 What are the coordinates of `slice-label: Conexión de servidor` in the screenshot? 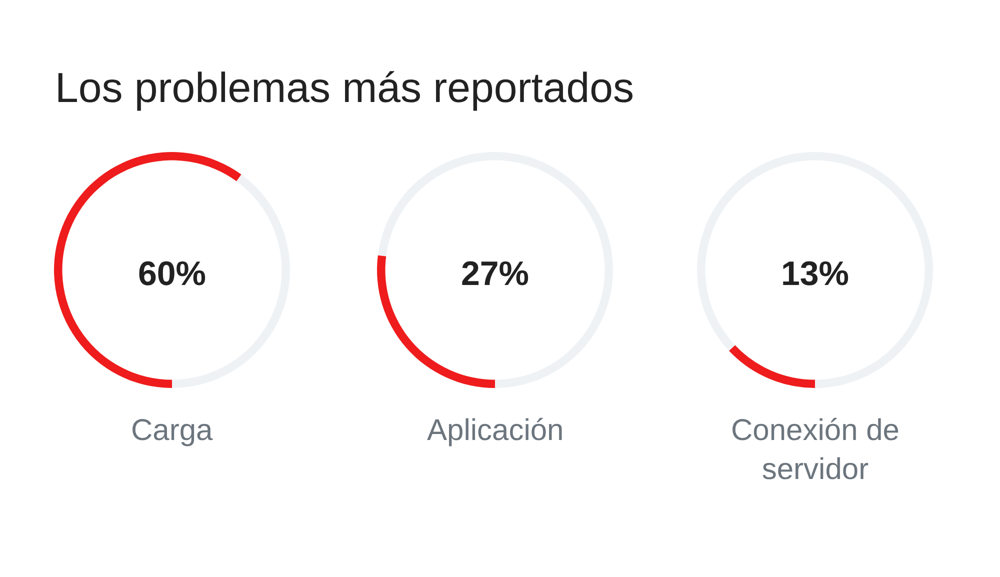 It's located at (815, 450).